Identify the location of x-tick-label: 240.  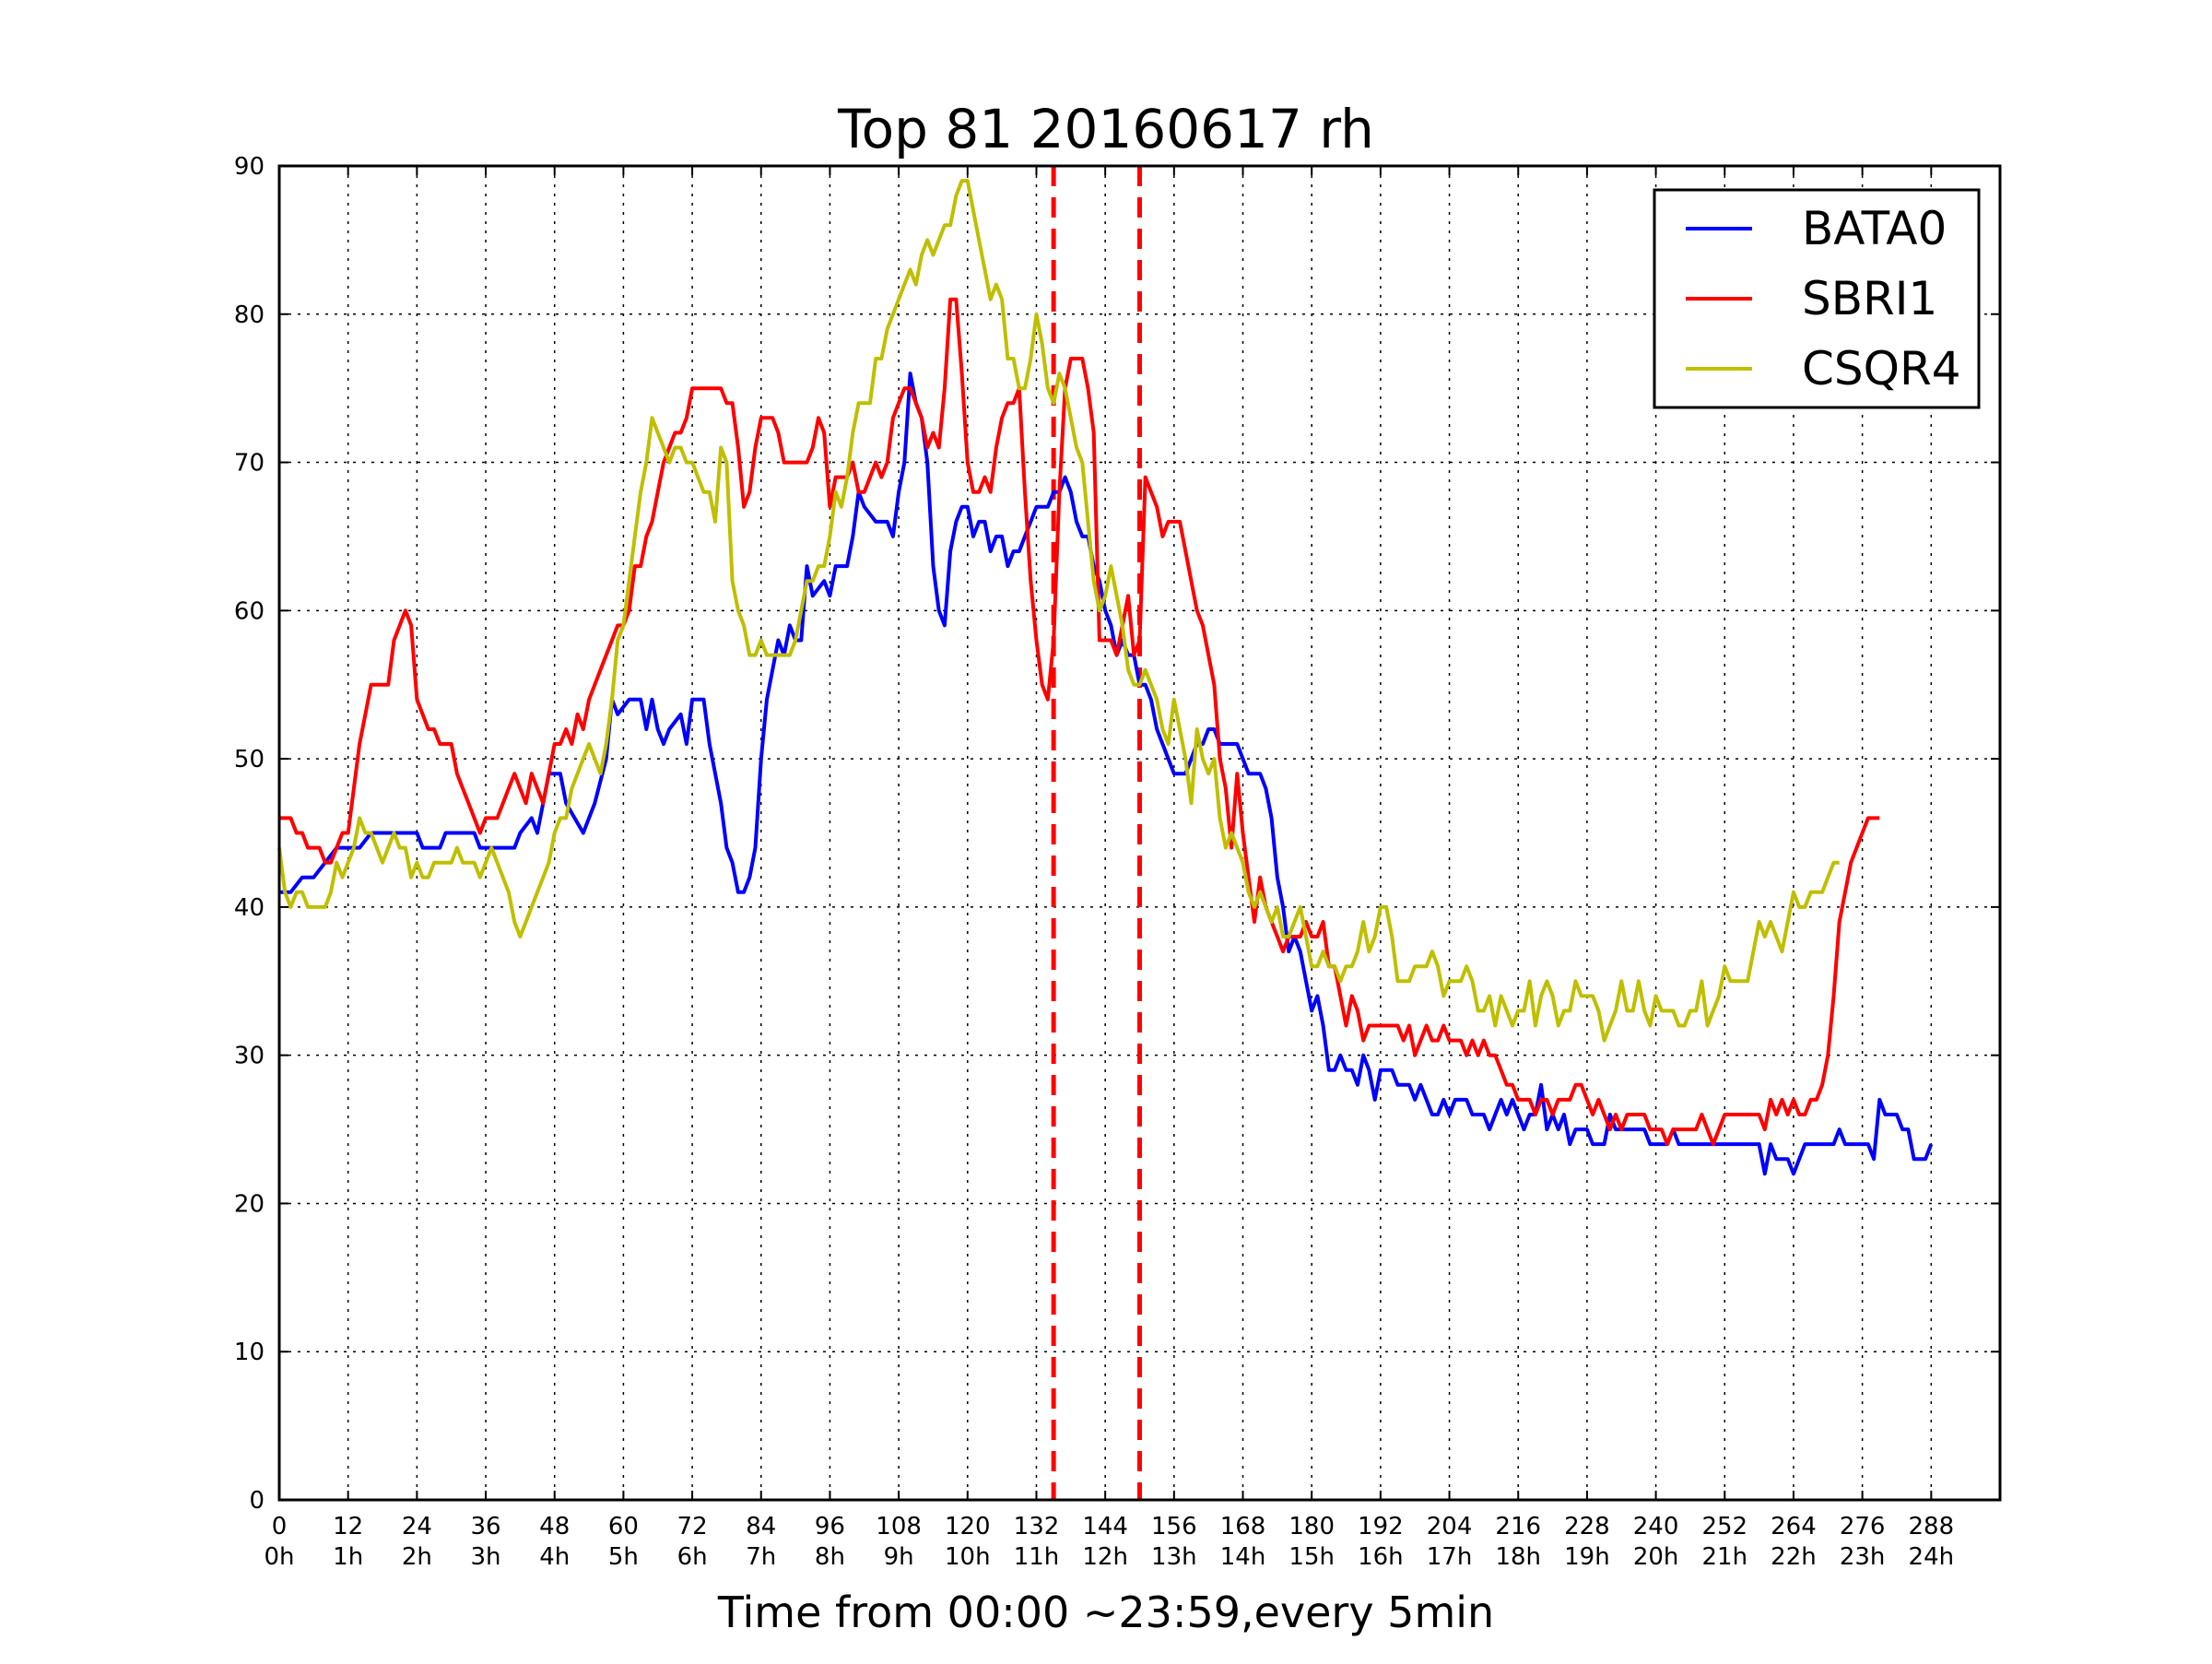
(1656, 1526).